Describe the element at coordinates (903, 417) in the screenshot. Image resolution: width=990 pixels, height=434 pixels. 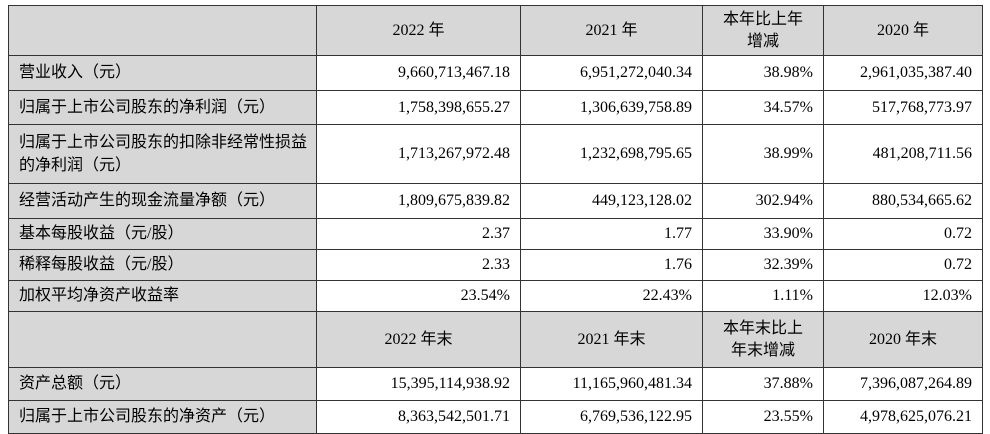
I see `value-2020: 4,978,625,076.21` at that location.